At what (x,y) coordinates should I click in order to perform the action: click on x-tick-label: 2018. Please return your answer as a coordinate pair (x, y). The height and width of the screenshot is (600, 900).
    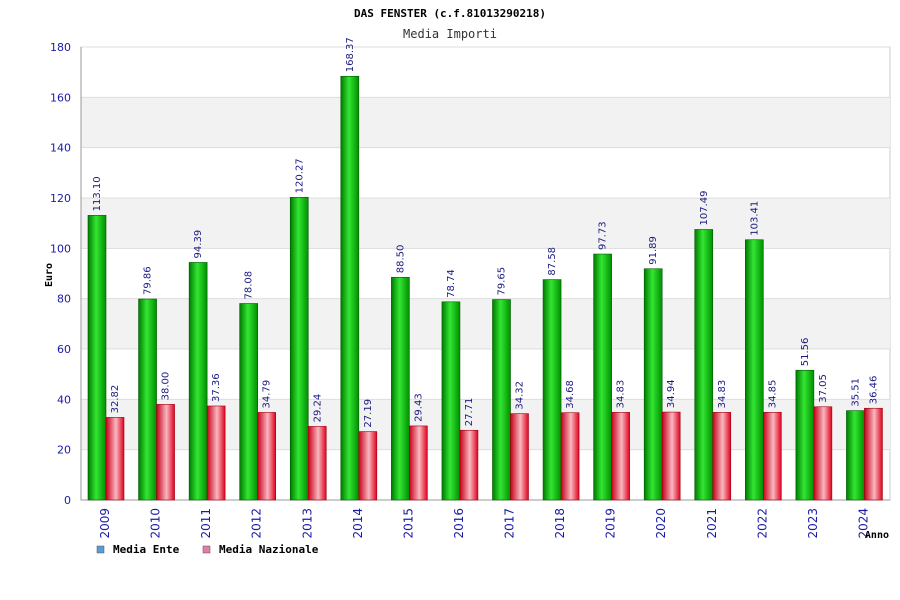
    Looking at the image, I should click on (560, 523).